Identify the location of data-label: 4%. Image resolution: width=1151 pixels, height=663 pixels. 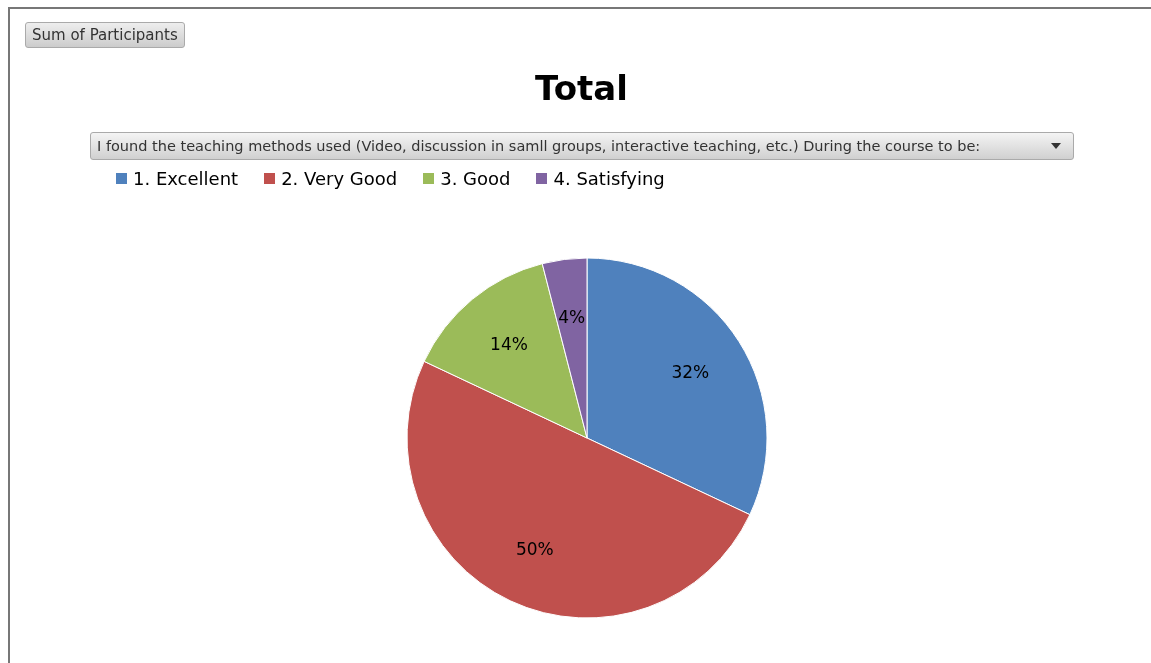
(572, 316).